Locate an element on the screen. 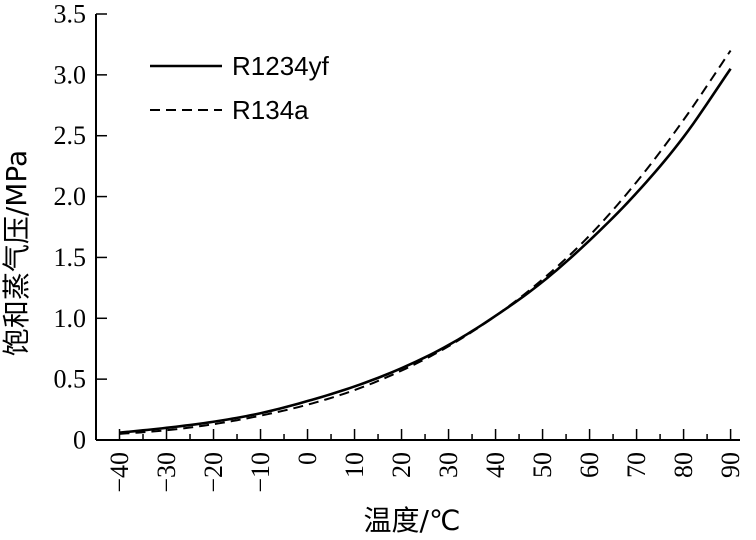 The height and width of the screenshot is (540, 756). x-tick-label: −40 is located at coordinates (119, 472).